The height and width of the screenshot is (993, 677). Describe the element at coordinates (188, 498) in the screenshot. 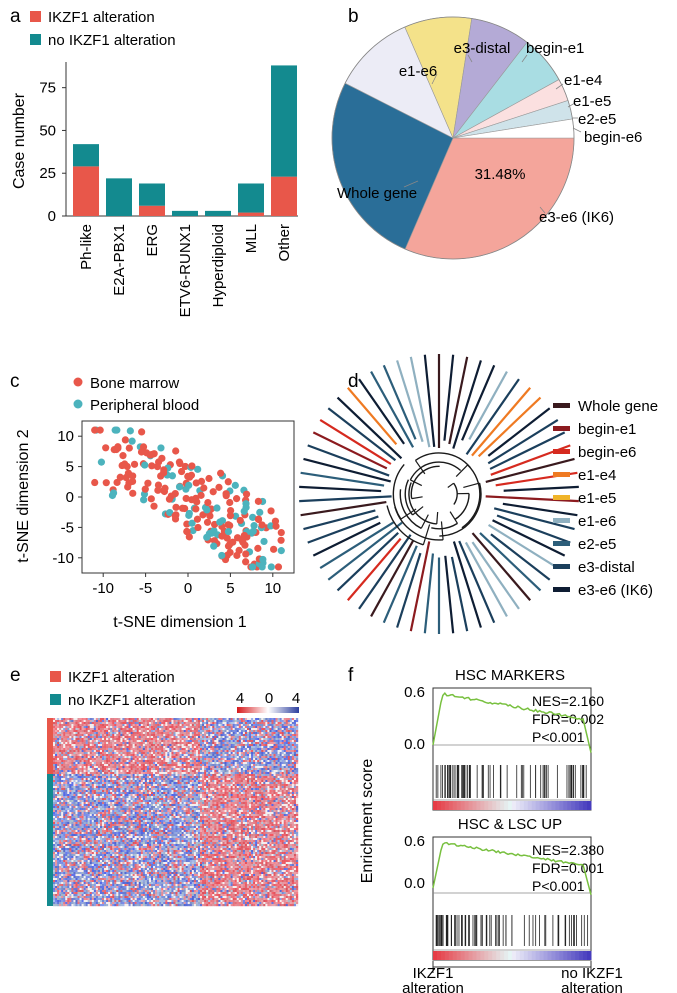

I see `scatter-points` at that location.